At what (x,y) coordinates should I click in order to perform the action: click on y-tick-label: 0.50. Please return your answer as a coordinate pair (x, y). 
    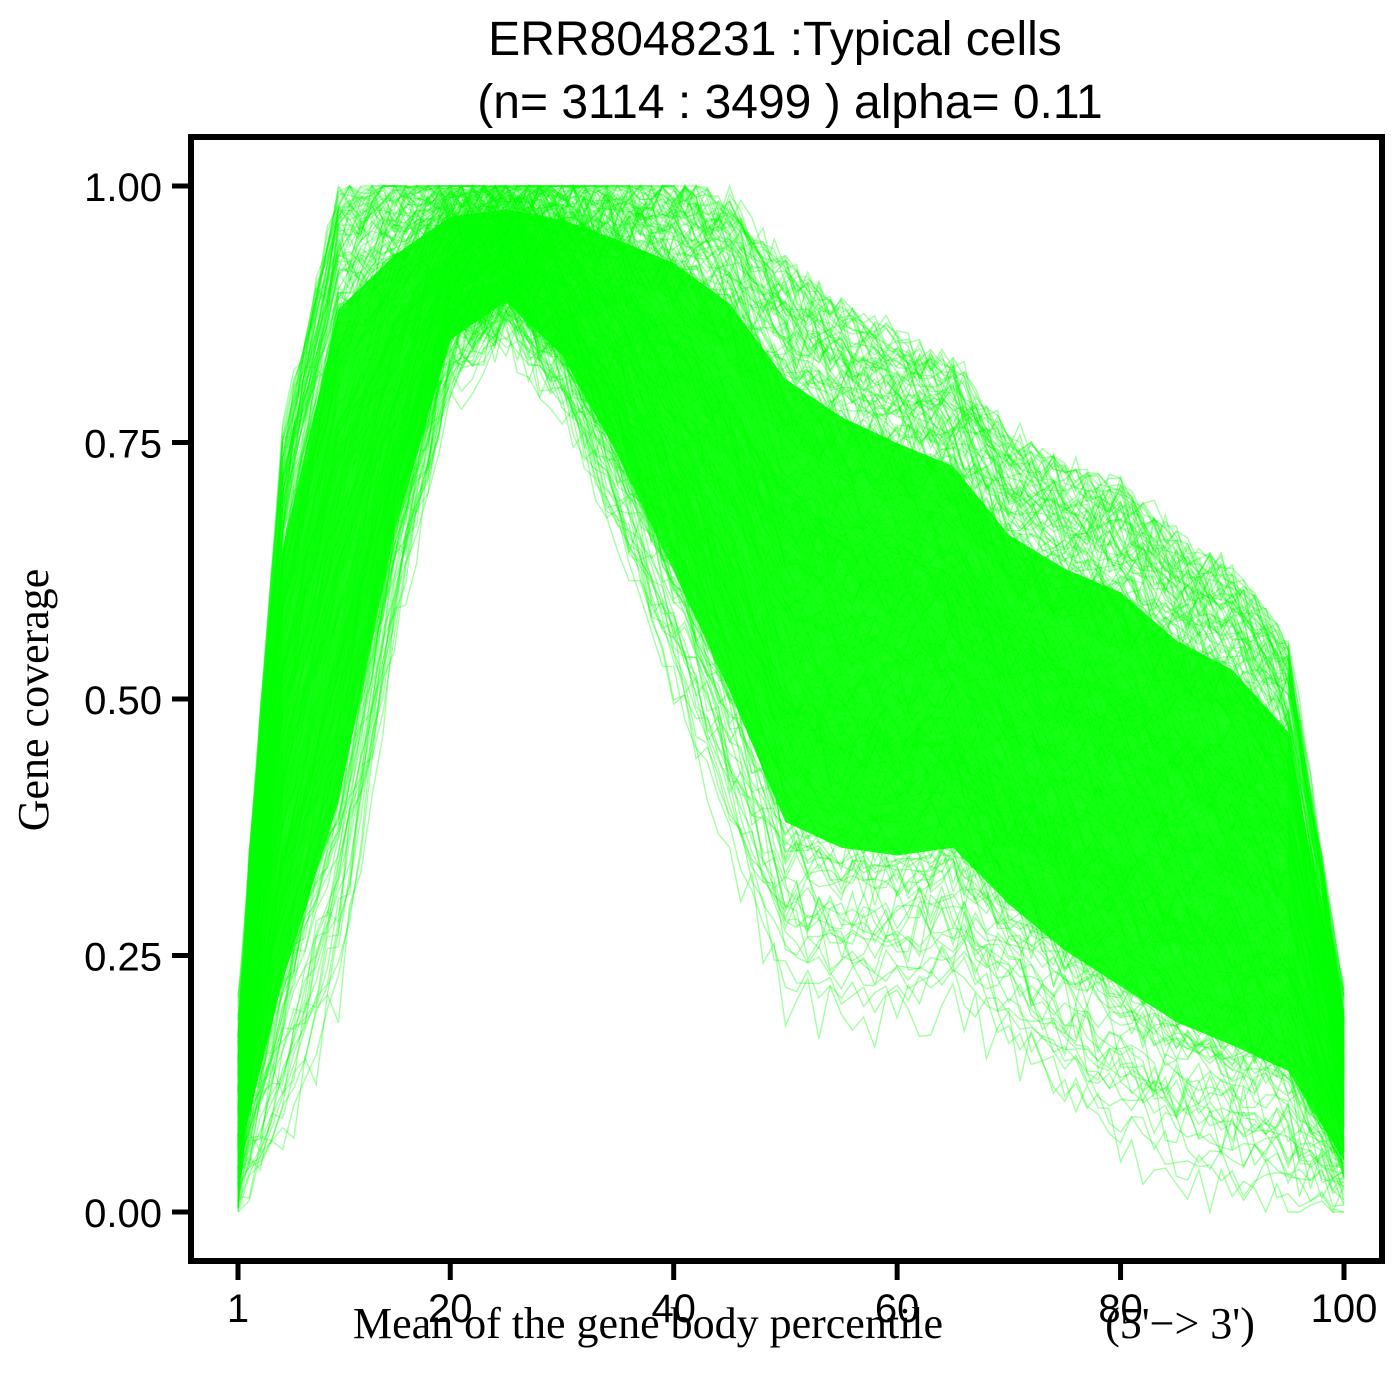
    Looking at the image, I should click on (123, 701).